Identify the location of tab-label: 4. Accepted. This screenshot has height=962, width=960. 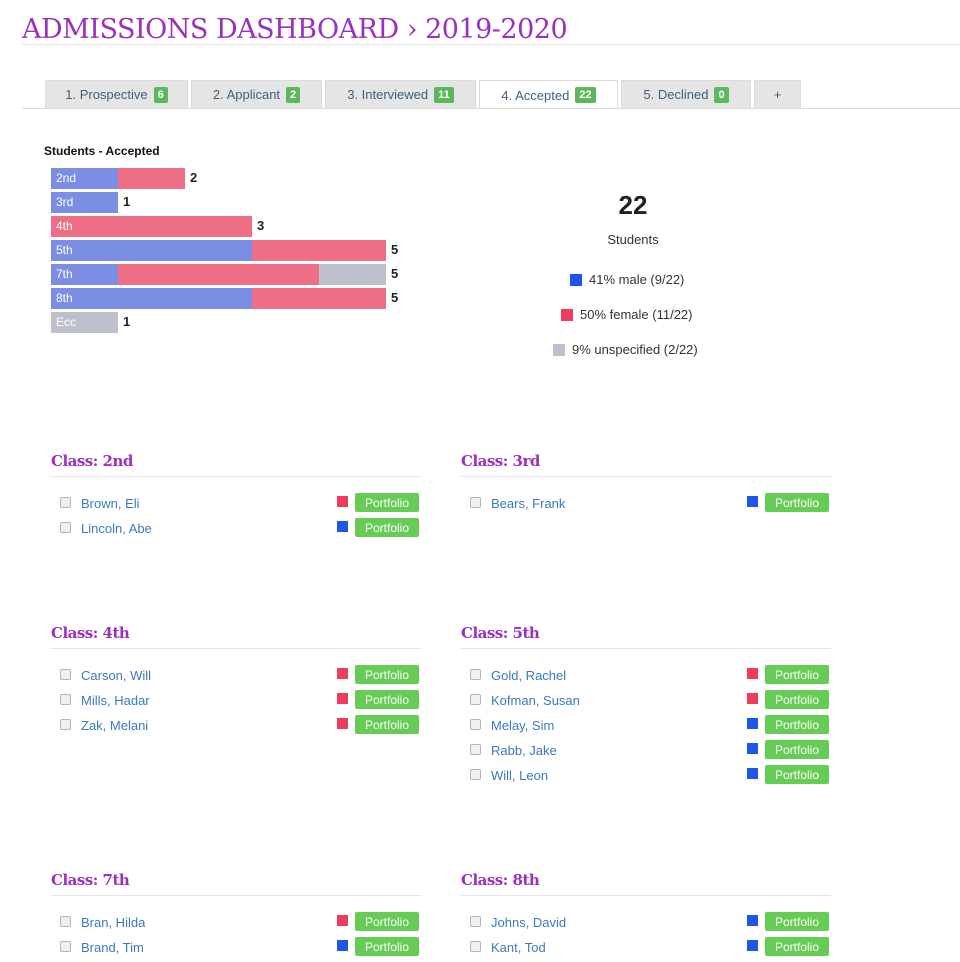
(535, 95).